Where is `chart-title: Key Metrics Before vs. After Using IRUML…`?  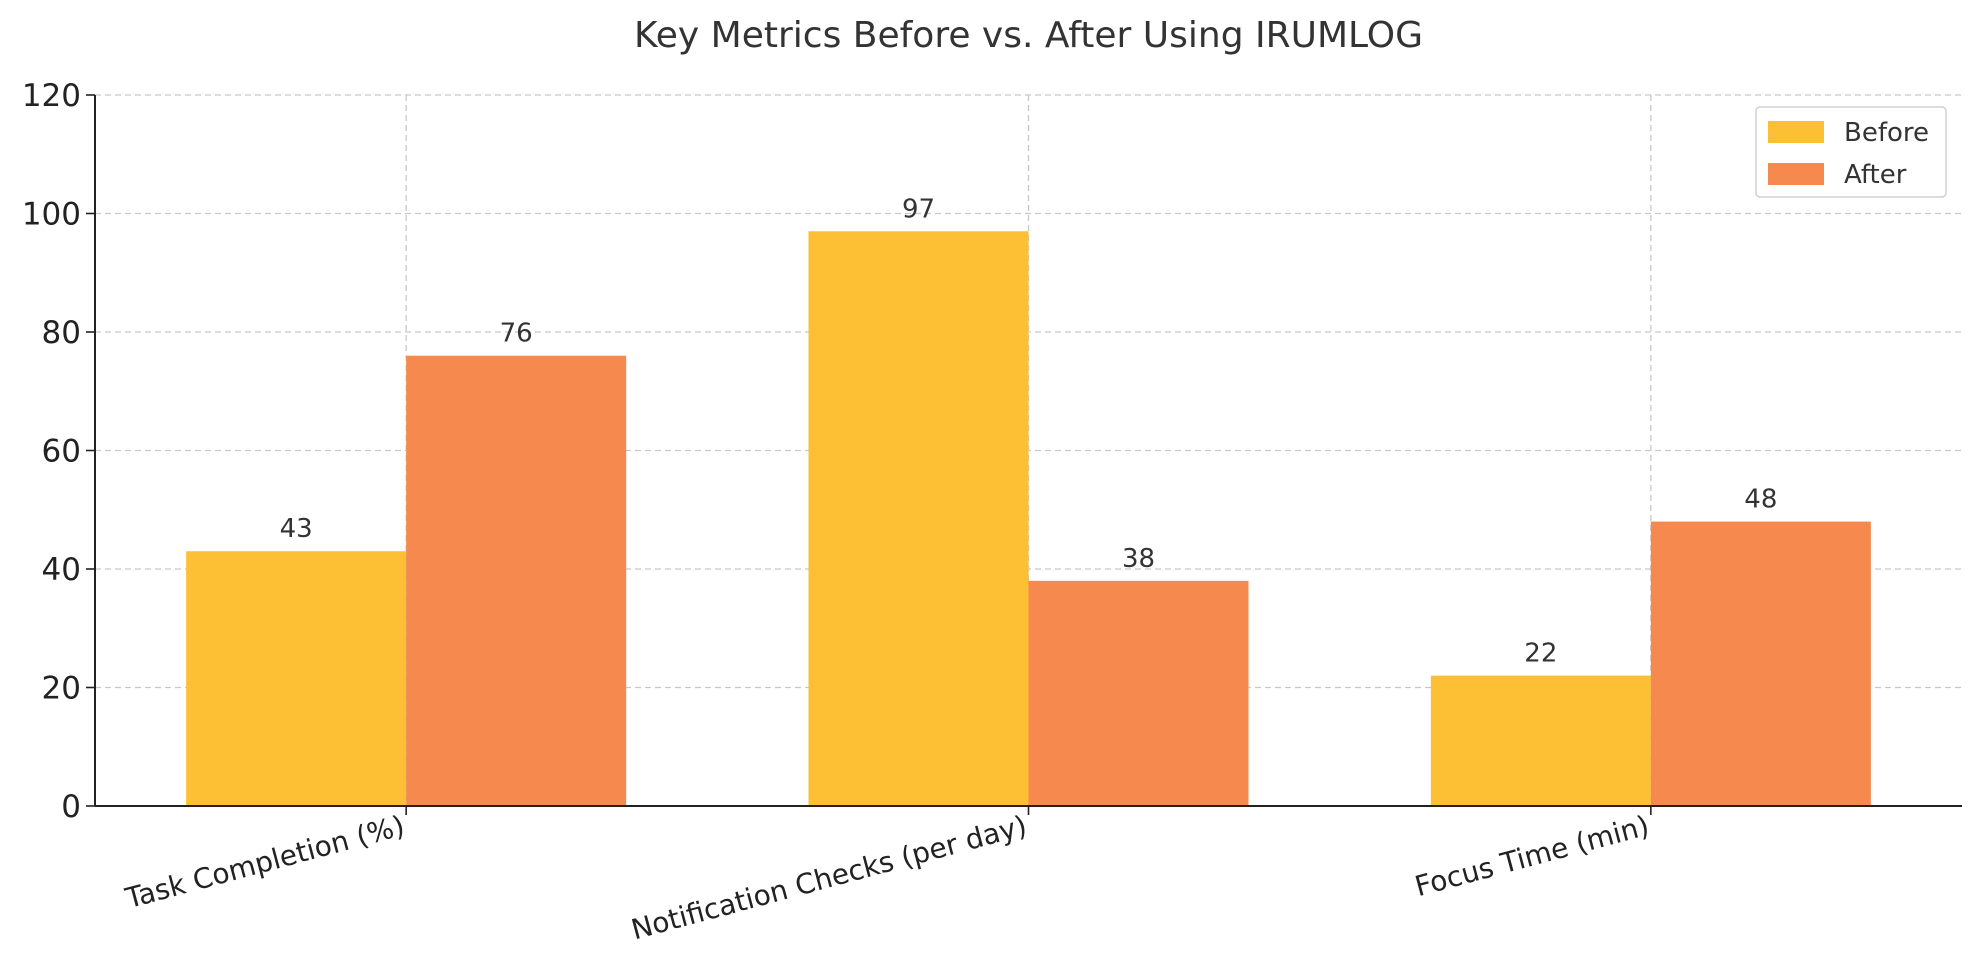
chart-title: Key Metrics Before vs. After Using IRUML… is located at coordinates (1028, 35).